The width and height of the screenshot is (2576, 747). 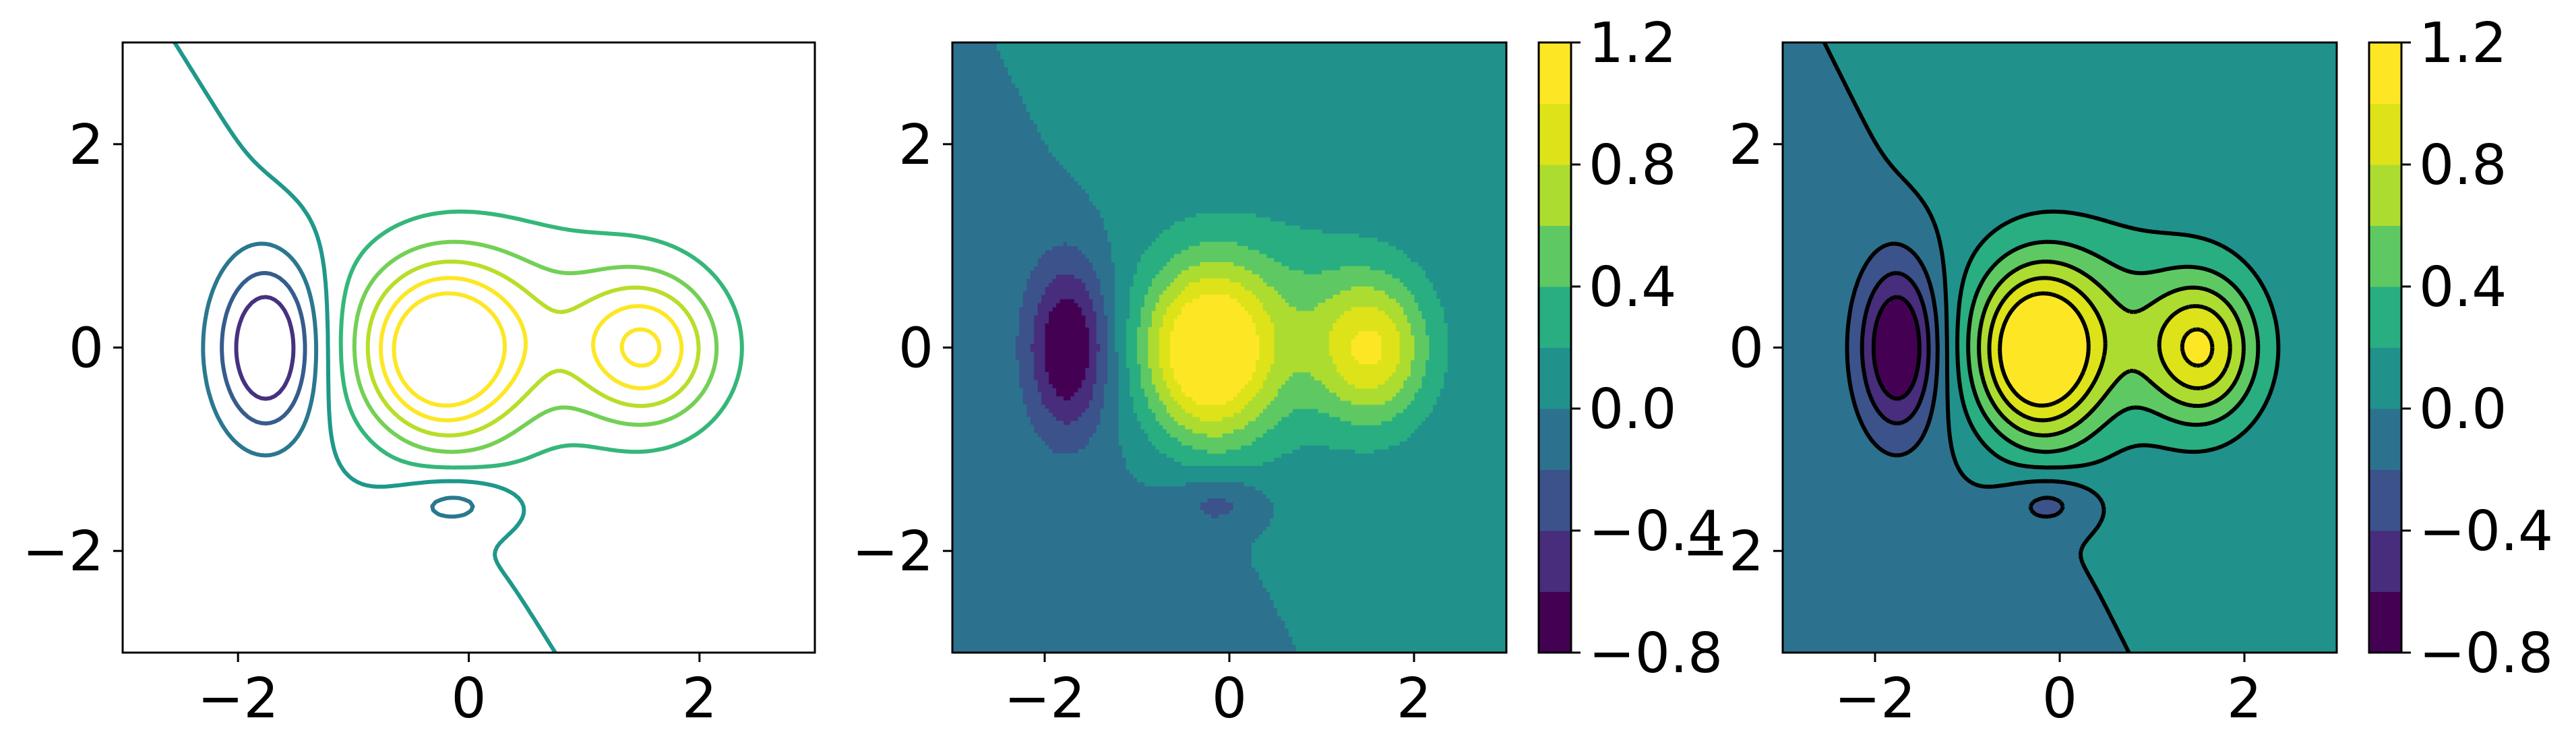 What do you see at coordinates (1630, 348) in the screenshot?
I see `filled-contour-colorbar: 1.2 0.8 0.4 0.0 −0.4 −0.8` at bounding box center [1630, 348].